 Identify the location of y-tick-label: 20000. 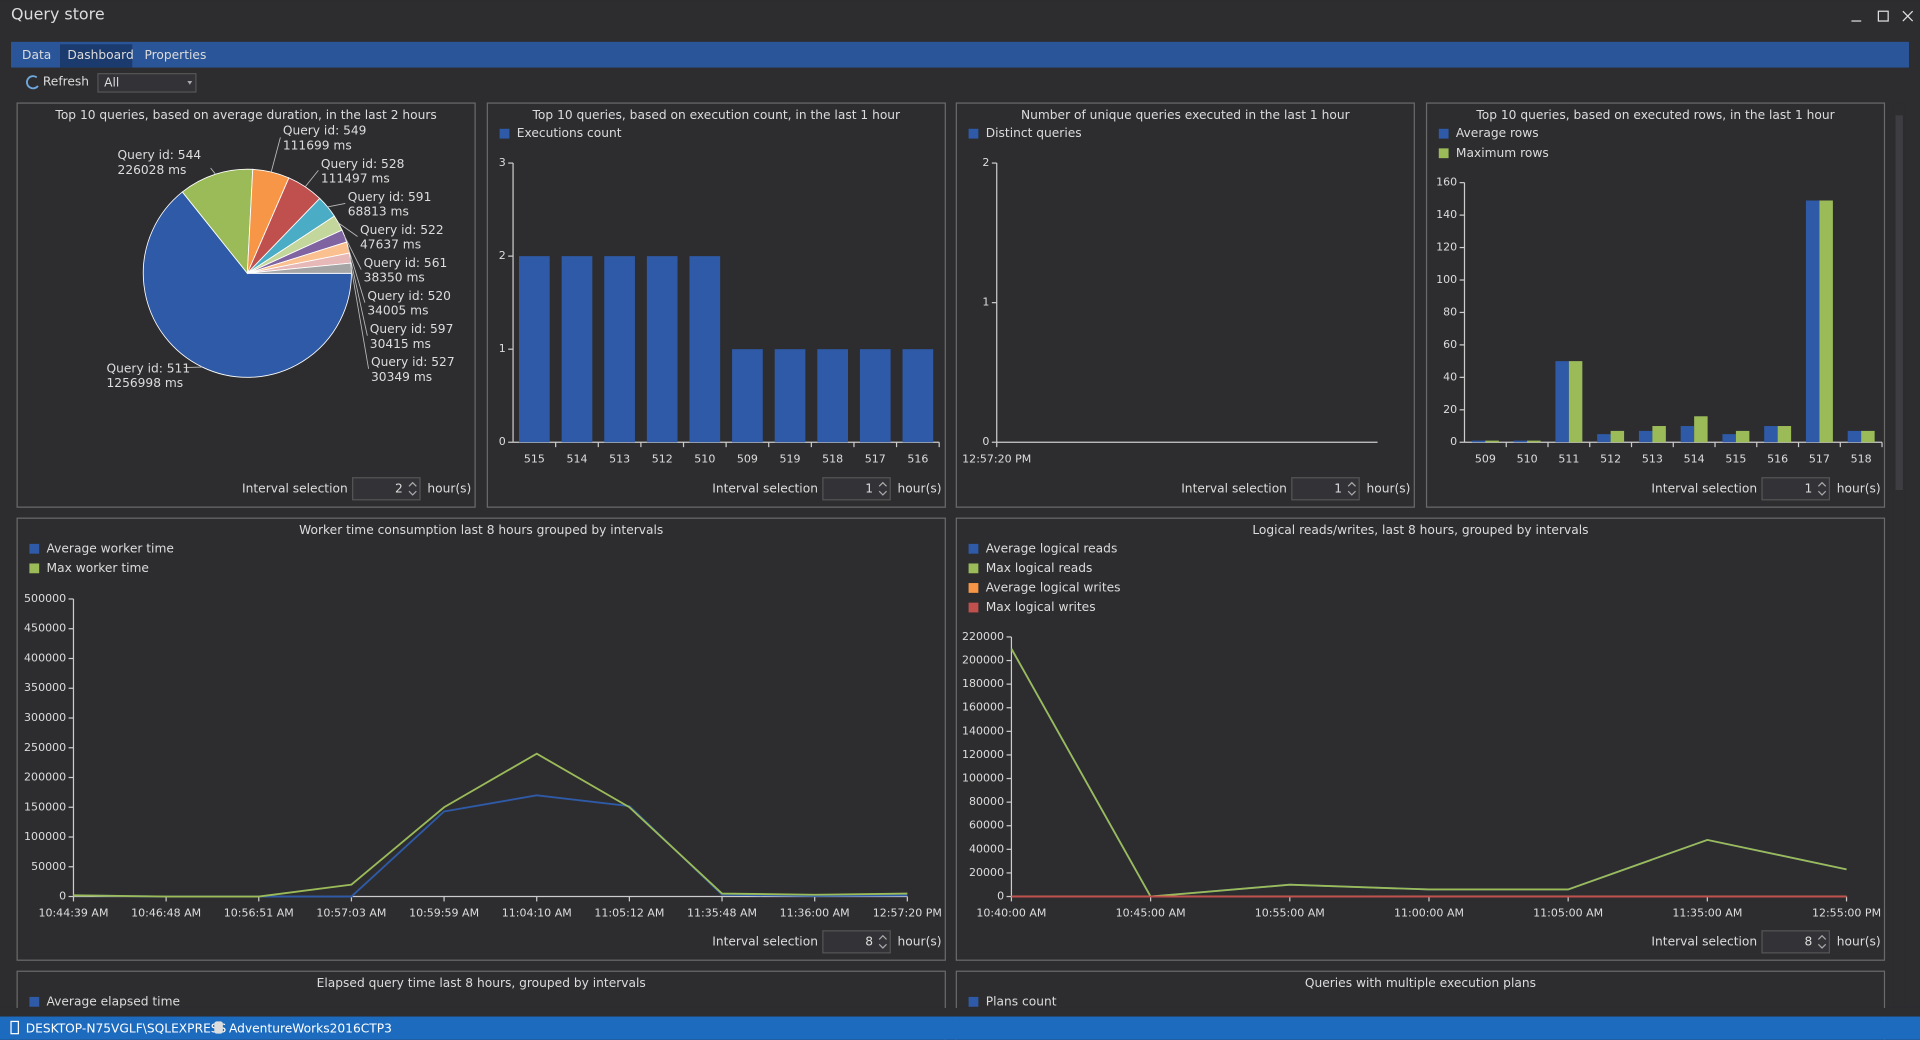
(986, 872).